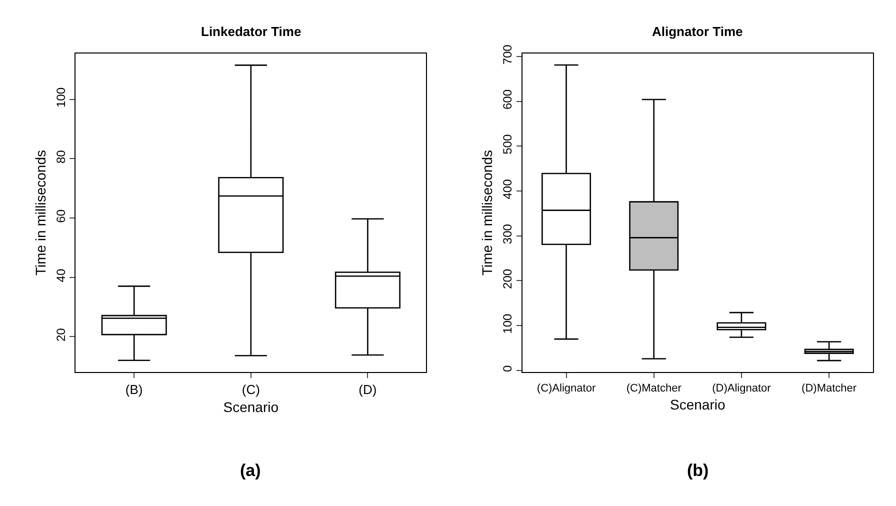 This screenshot has width=896, height=506. Describe the element at coordinates (61, 275) in the screenshot. I see `y-tick-label: 40` at that location.